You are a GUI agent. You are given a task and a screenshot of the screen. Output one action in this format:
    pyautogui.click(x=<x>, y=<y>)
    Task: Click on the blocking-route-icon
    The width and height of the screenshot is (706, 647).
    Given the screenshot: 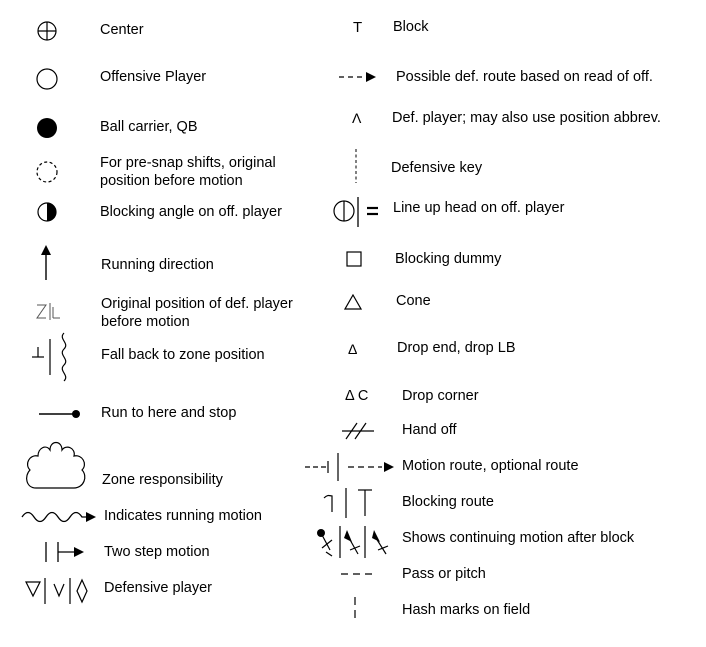 What is the action you would take?
    pyautogui.click(x=347, y=503)
    